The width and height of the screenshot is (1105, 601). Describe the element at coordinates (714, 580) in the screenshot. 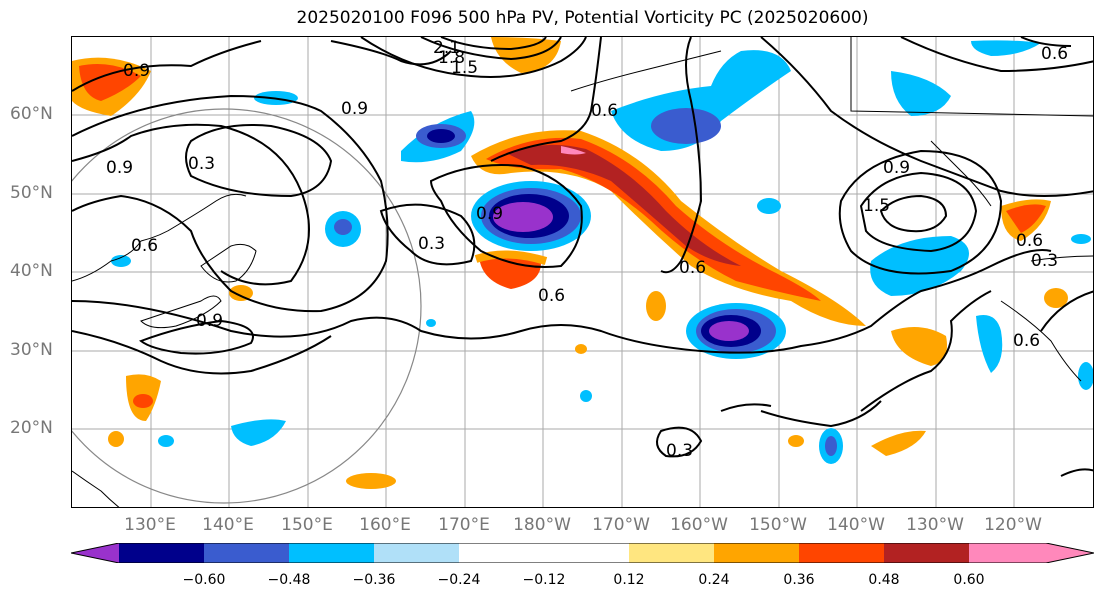

I see `colorbar-tick-label: 0.24` at that location.